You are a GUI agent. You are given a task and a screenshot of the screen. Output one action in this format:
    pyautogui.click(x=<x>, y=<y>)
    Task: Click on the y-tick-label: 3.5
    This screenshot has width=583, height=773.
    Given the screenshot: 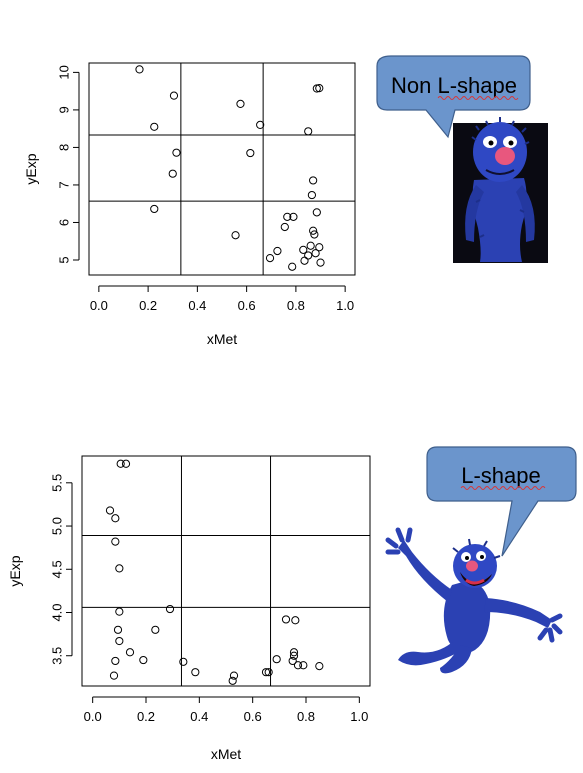 What is the action you would take?
    pyautogui.click(x=56, y=656)
    